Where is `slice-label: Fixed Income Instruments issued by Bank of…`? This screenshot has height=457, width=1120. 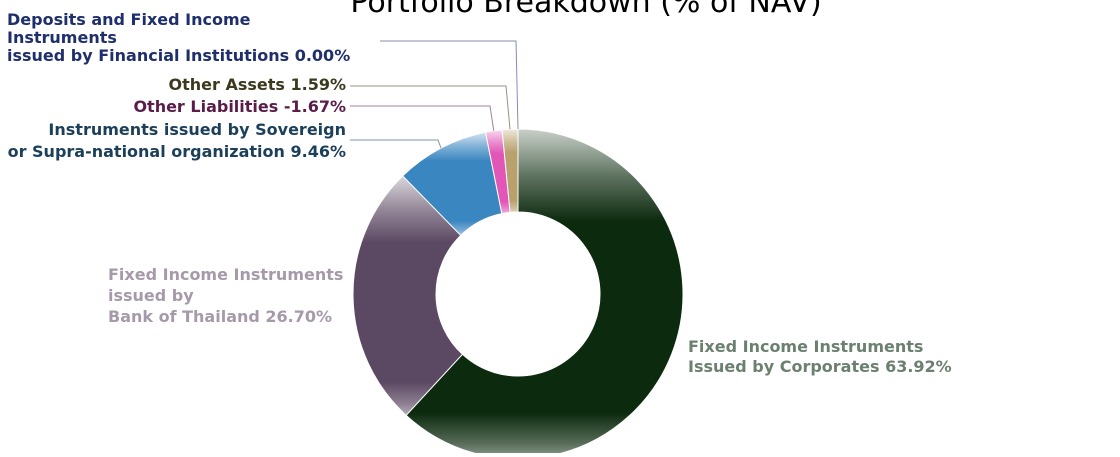
slice-label: Fixed Income Instruments issued by Bank of… is located at coordinates (225, 295).